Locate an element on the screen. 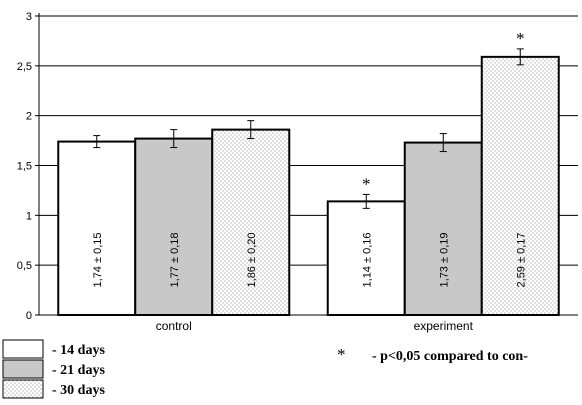  data-label: 2,59 ± 0,17 is located at coordinates (521, 260).